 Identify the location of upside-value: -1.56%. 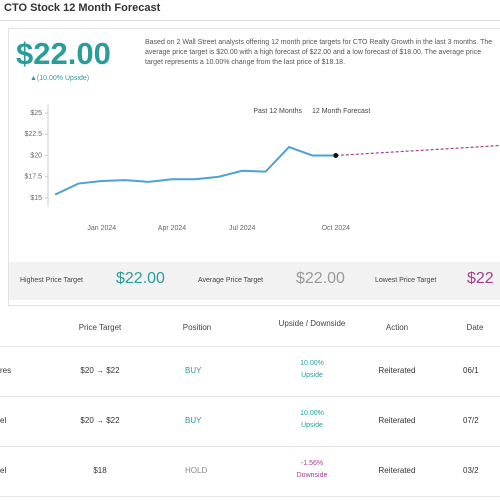
(312, 463).